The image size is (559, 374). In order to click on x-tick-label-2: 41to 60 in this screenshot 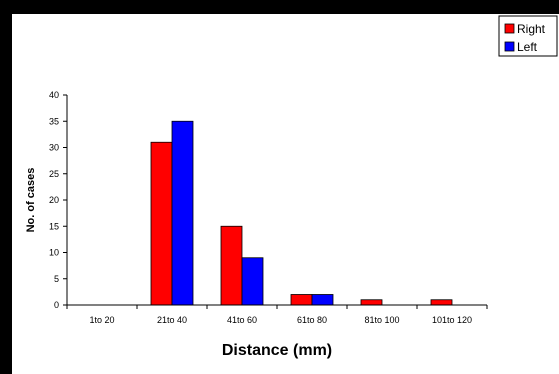, I will do `click(242, 320)`.